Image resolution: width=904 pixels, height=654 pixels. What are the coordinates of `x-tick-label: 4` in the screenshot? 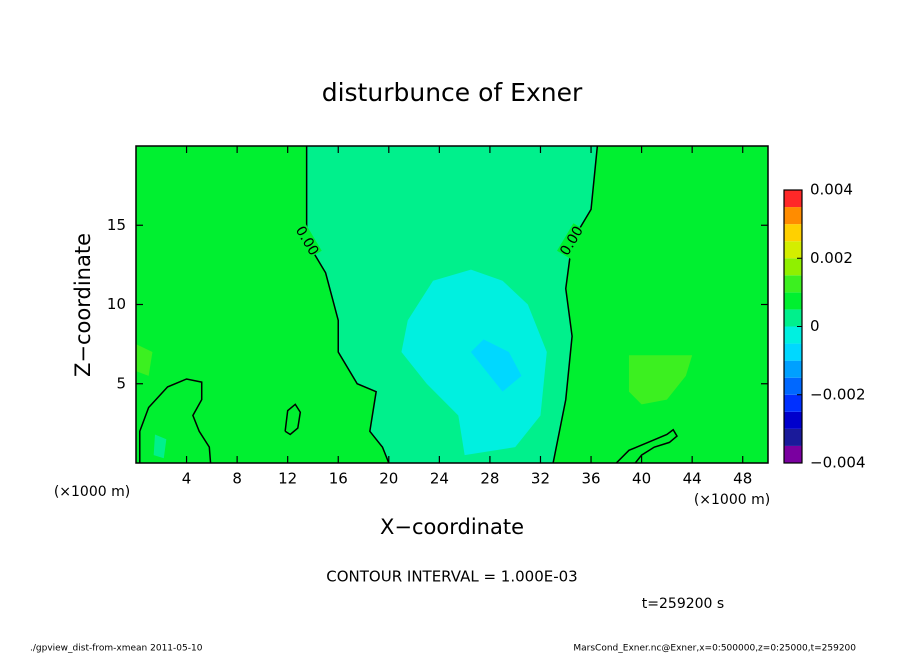 It's located at (187, 479).